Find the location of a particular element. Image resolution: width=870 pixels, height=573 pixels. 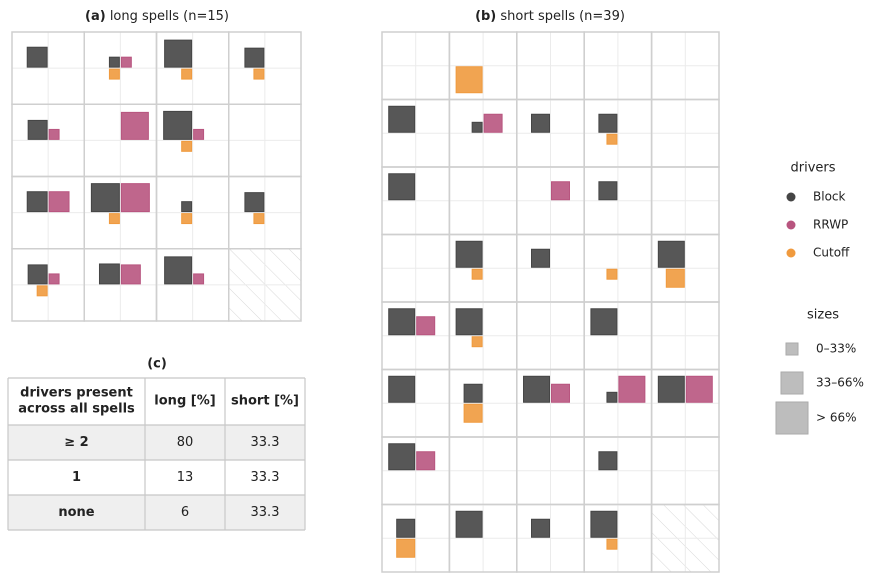

legend-label: Block is located at coordinates (829, 197).